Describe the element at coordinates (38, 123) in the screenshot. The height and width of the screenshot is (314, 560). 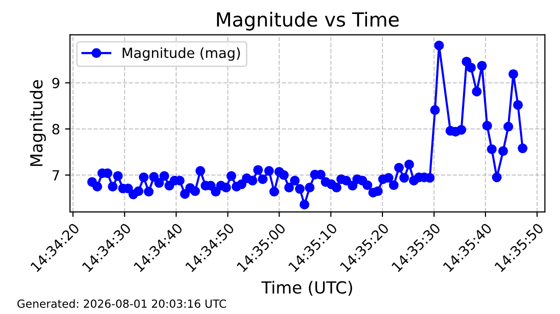
I see `y-axis-title: Magnitude` at that location.